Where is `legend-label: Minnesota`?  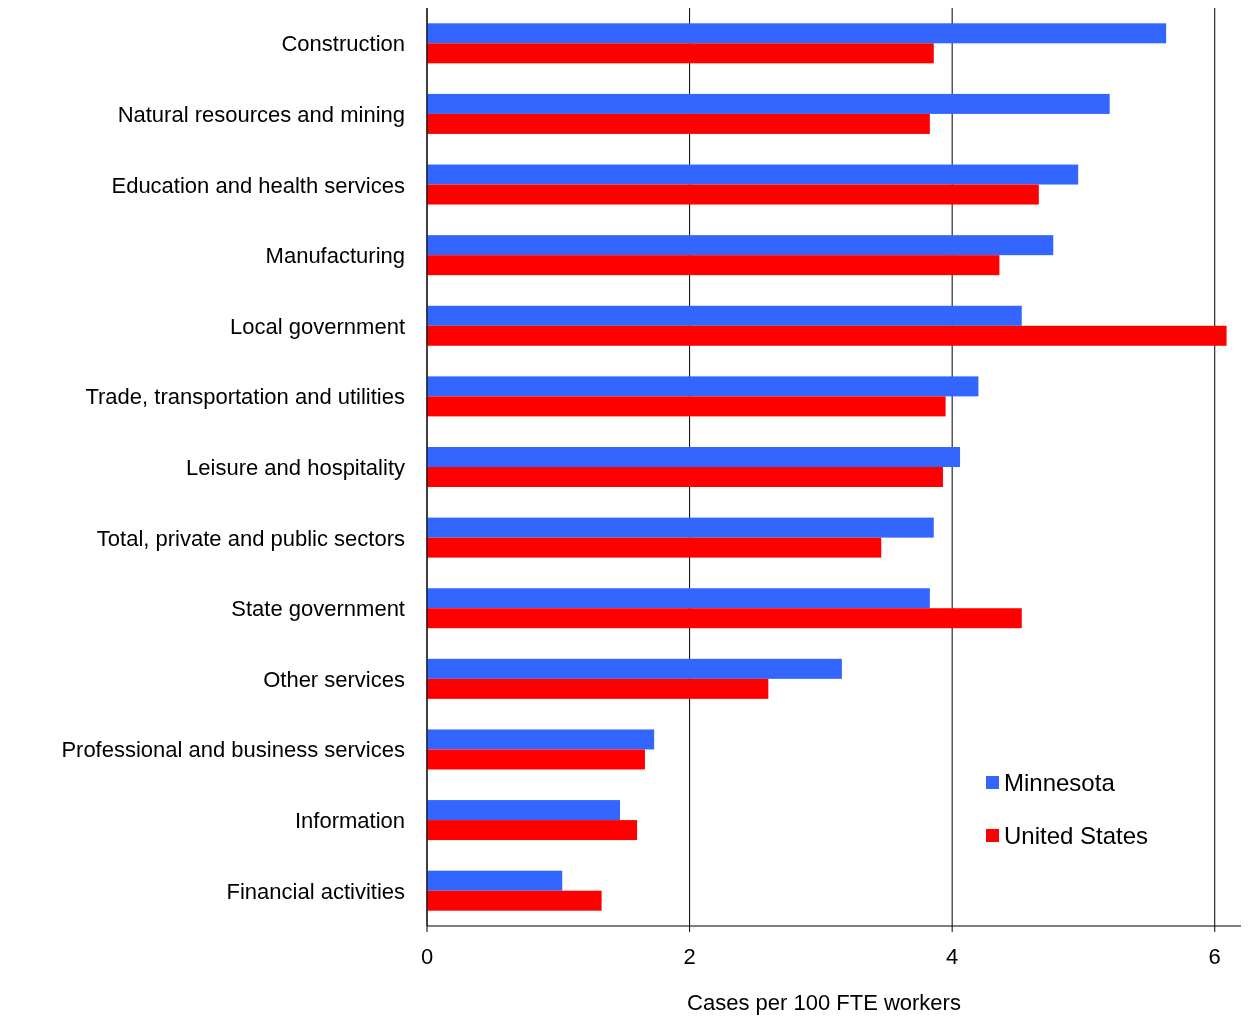
legend-label: Minnesota is located at coordinates (1060, 782).